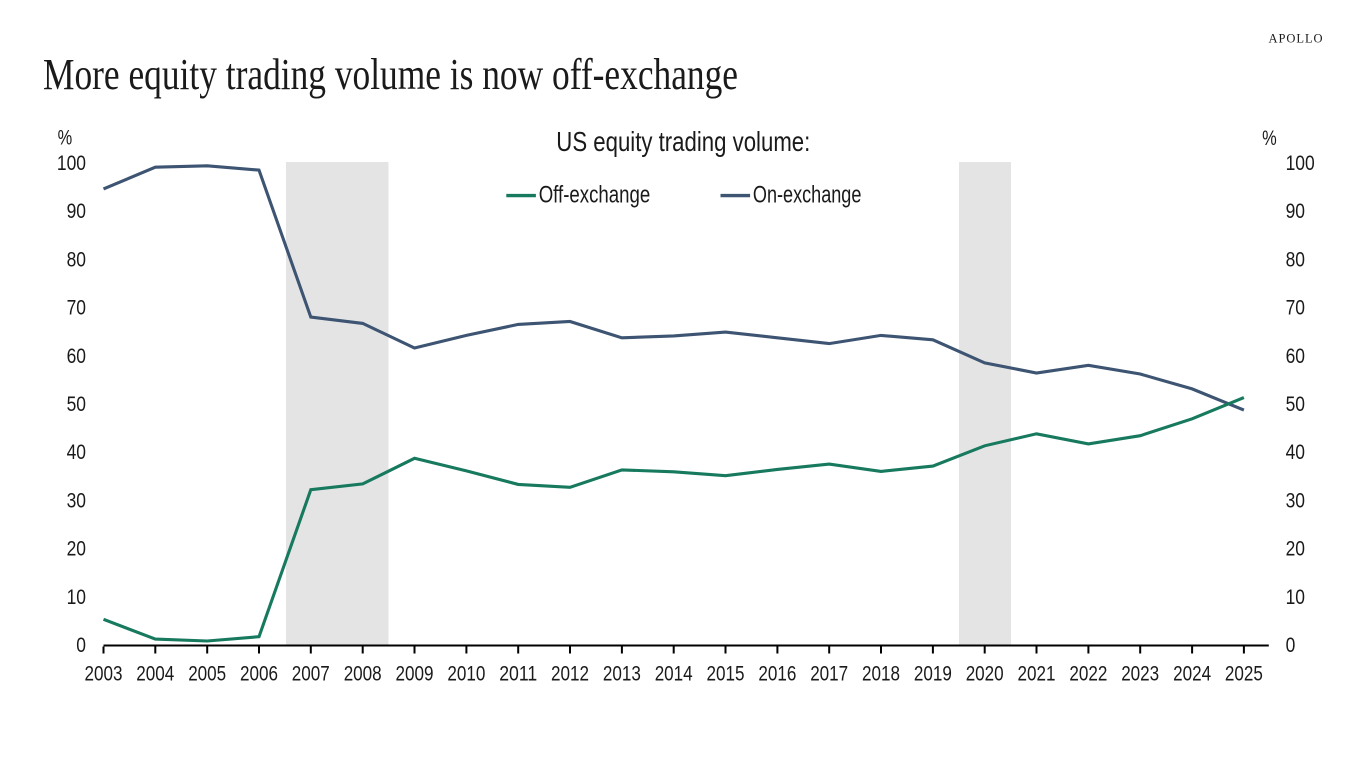 The height and width of the screenshot is (768, 1366). Describe the element at coordinates (518, 674) in the screenshot. I see `svg-text: 2011` at that location.